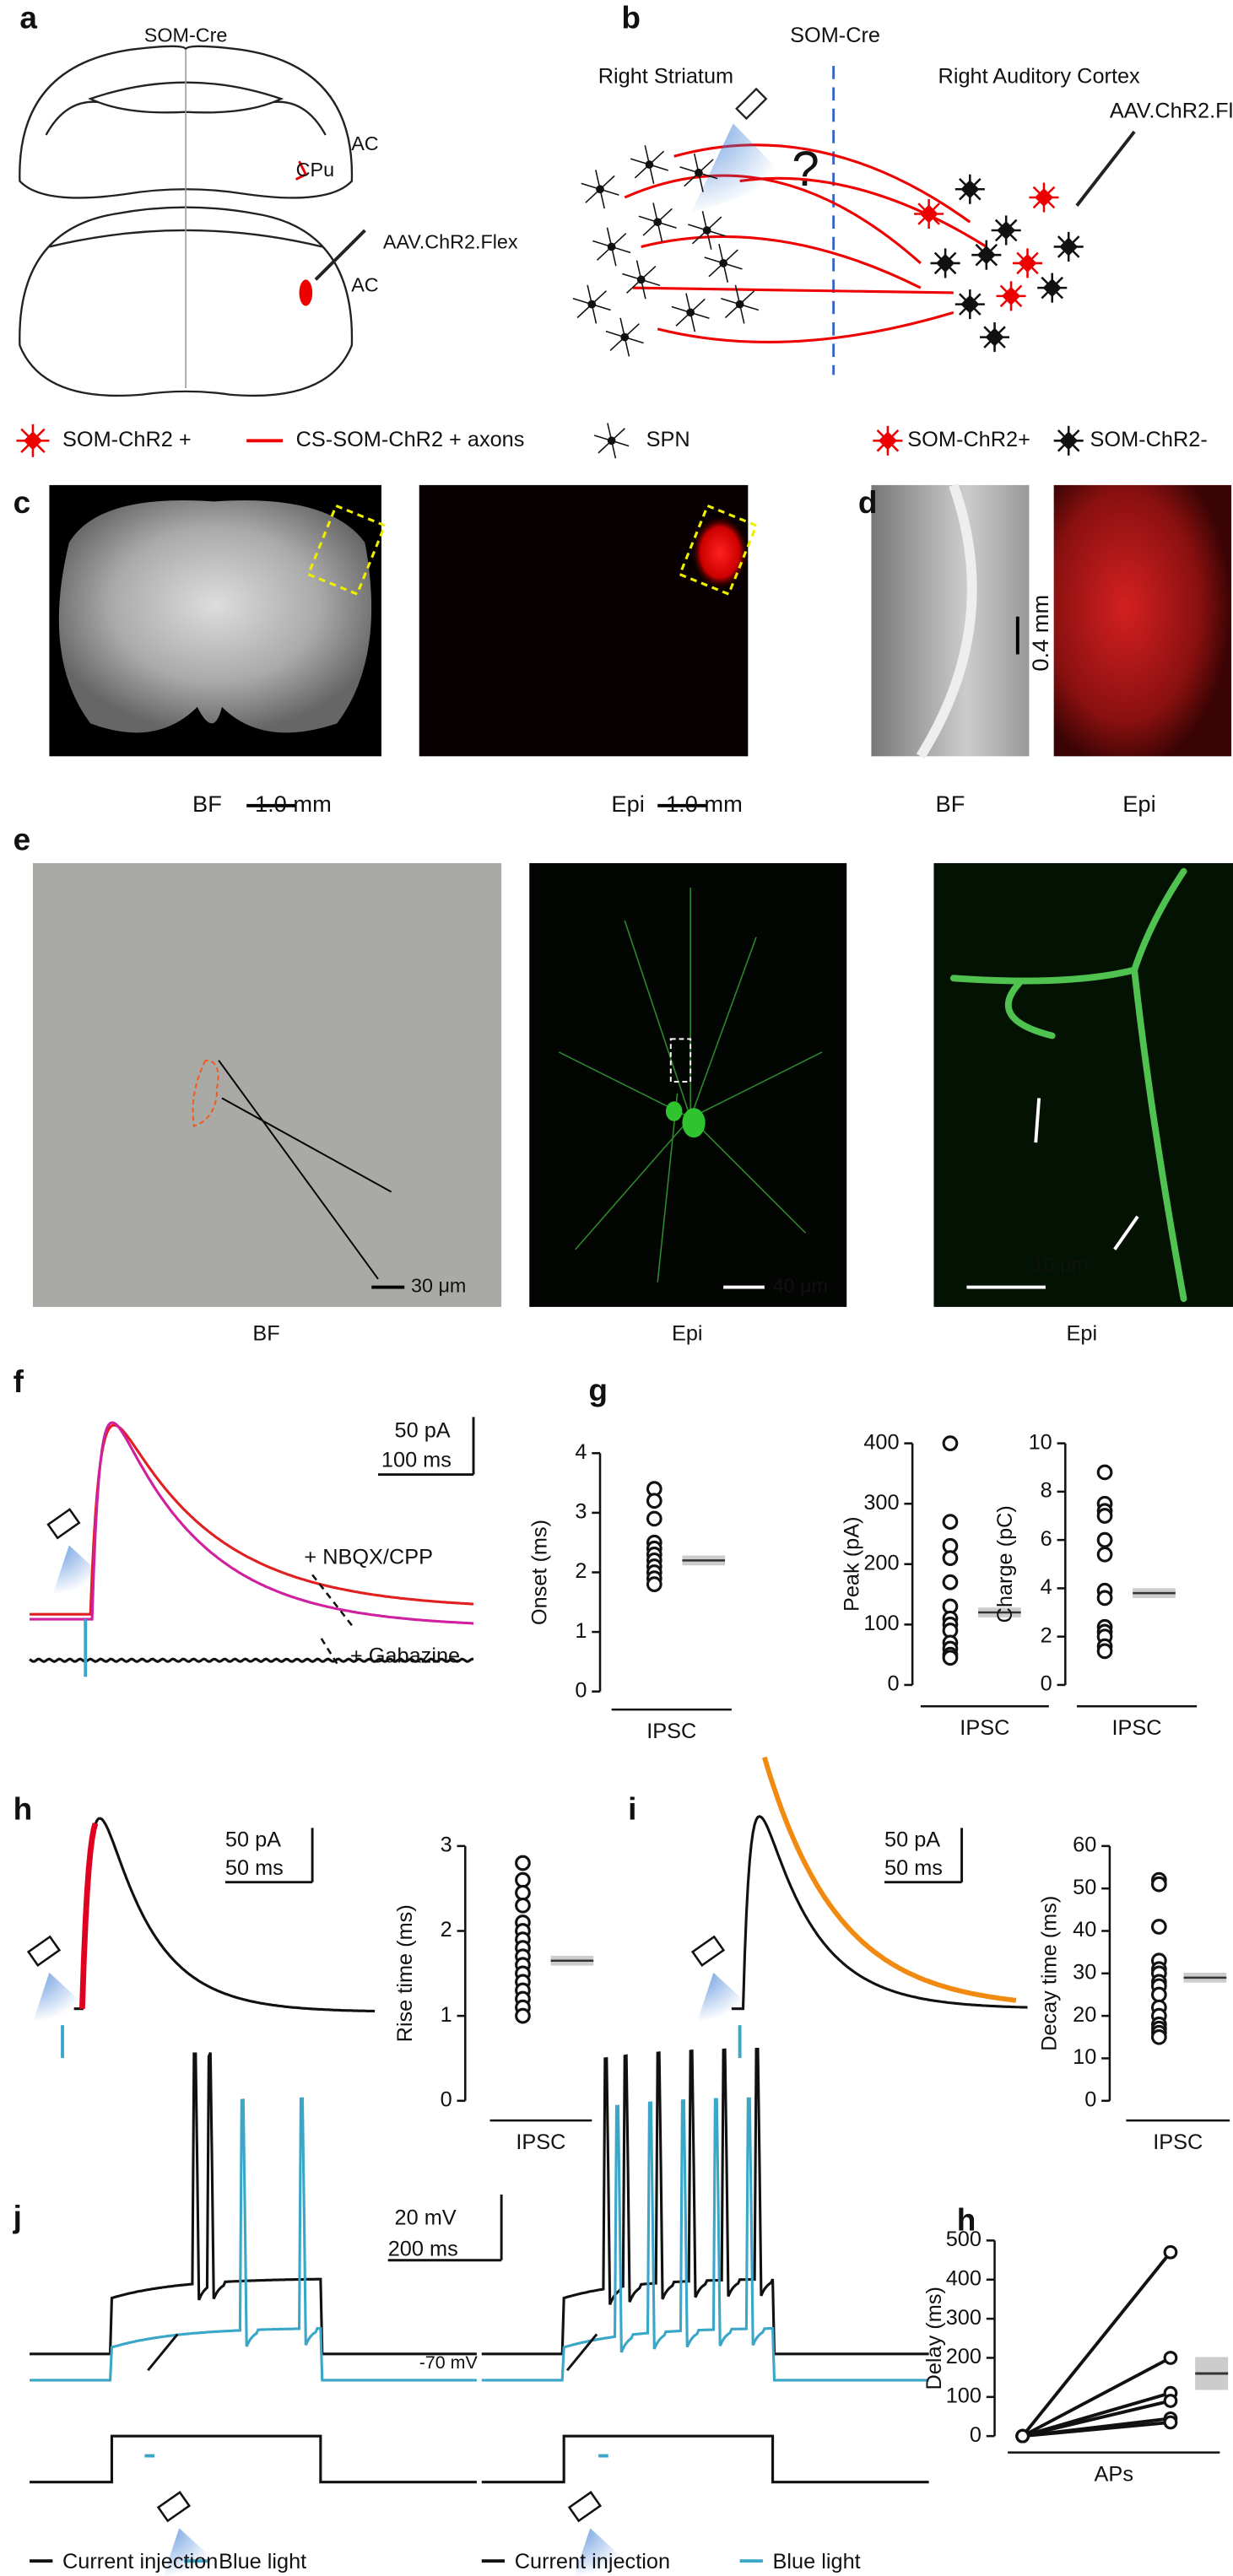  I want to click on label: 50 ms, so click(914, 1868).